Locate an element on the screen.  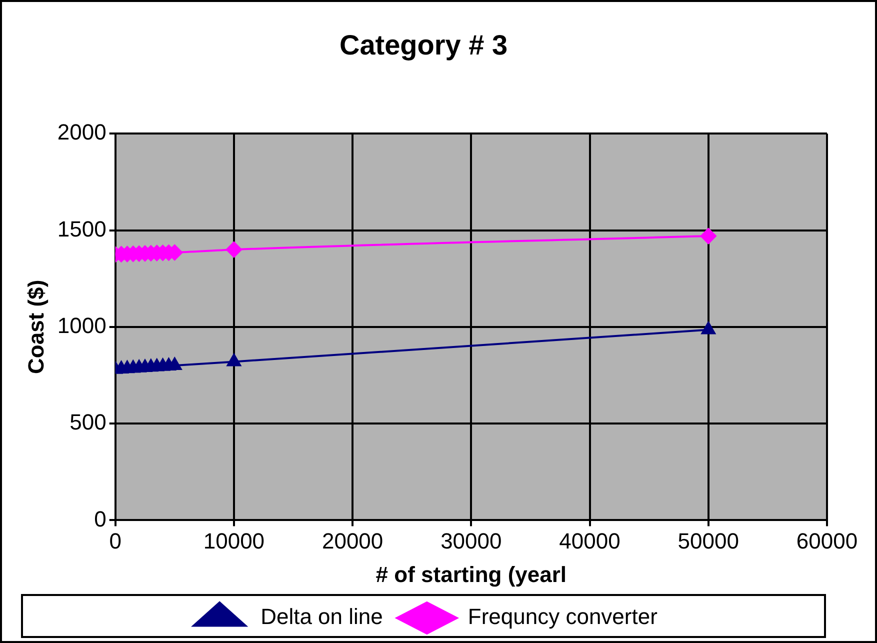
x-tick-label: 10000 is located at coordinates (234, 541).